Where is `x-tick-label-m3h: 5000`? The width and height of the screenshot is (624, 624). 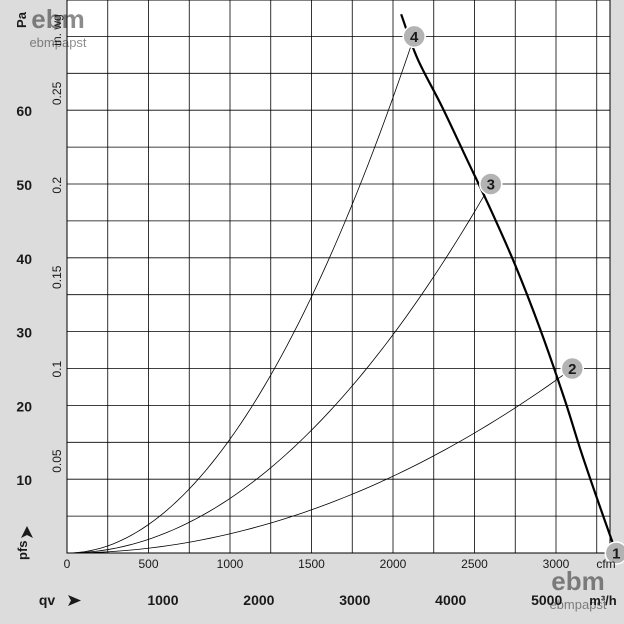
x-tick-label-m3h: 5000 is located at coordinates (546, 600).